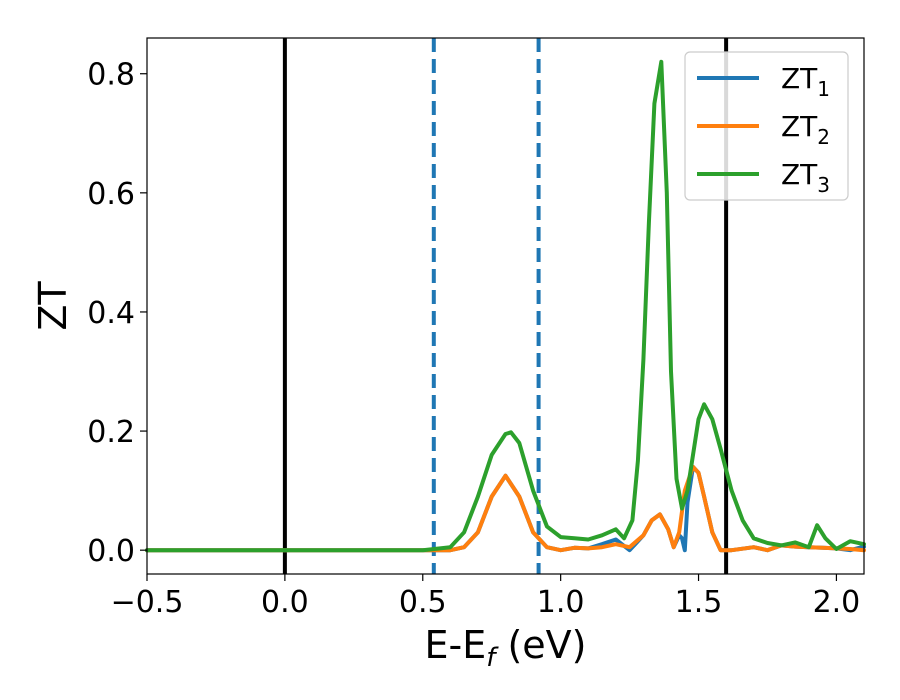 This screenshot has height=700, width=900. Describe the element at coordinates (147, 602) in the screenshot. I see `x-tick-label: −0.5` at that location.